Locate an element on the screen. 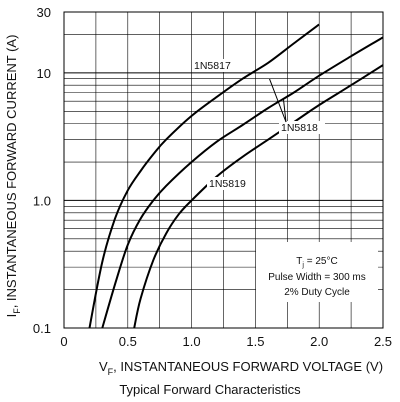 This screenshot has width=400, height=402. x-tick-label: 2.5 is located at coordinates (383, 341).